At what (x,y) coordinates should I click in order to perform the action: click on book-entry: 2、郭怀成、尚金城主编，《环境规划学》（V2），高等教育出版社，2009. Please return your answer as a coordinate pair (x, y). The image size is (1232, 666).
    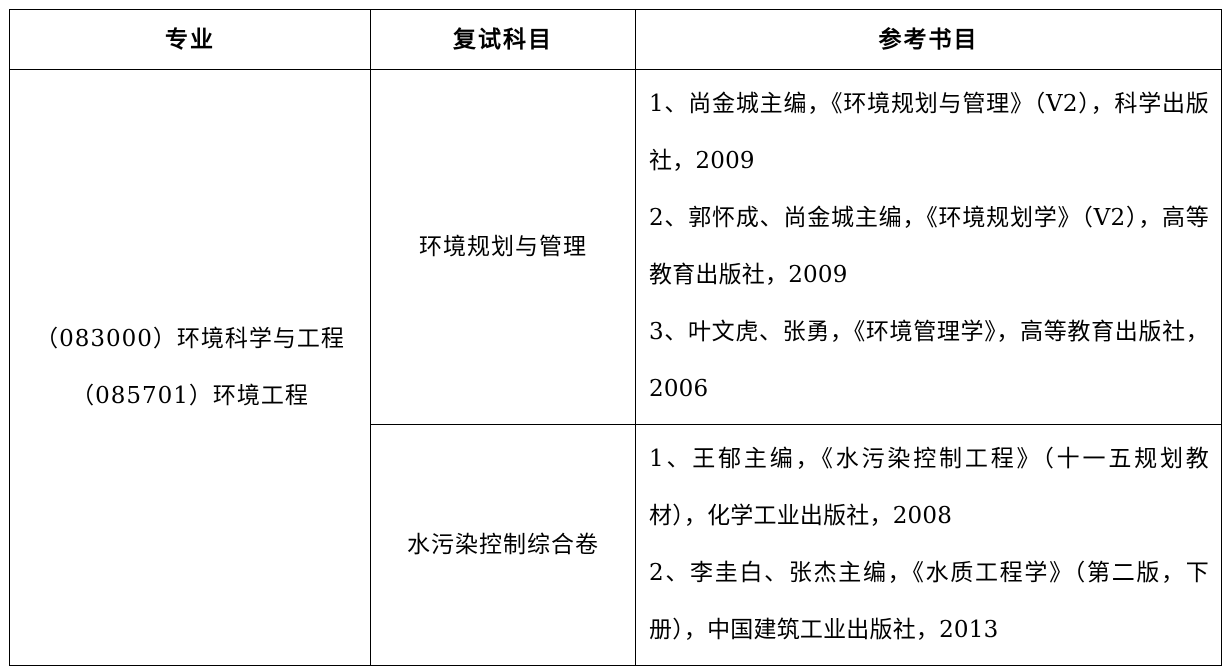
    Looking at the image, I should click on (929, 246).